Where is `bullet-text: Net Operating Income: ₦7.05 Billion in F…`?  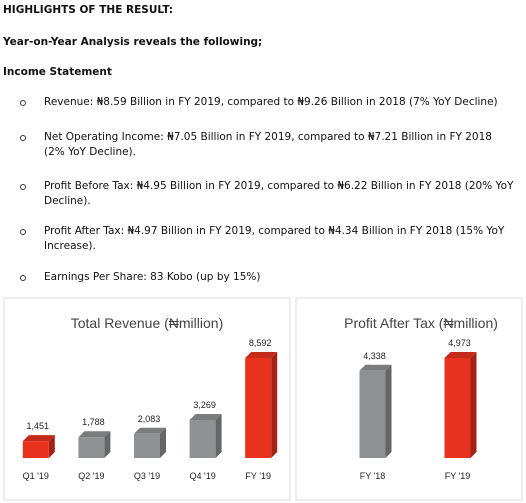
bullet-text: Net Operating Income: ₦7.05 Billion in F… is located at coordinates (268, 144).